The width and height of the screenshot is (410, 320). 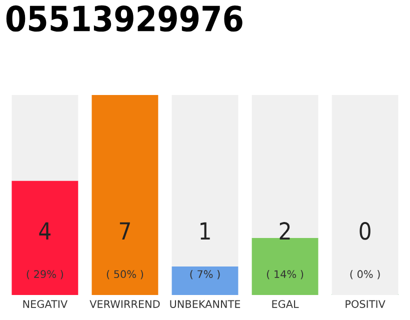 What do you see at coordinates (285, 231) in the screenshot?
I see `data-label: 2` at bounding box center [285, 231].